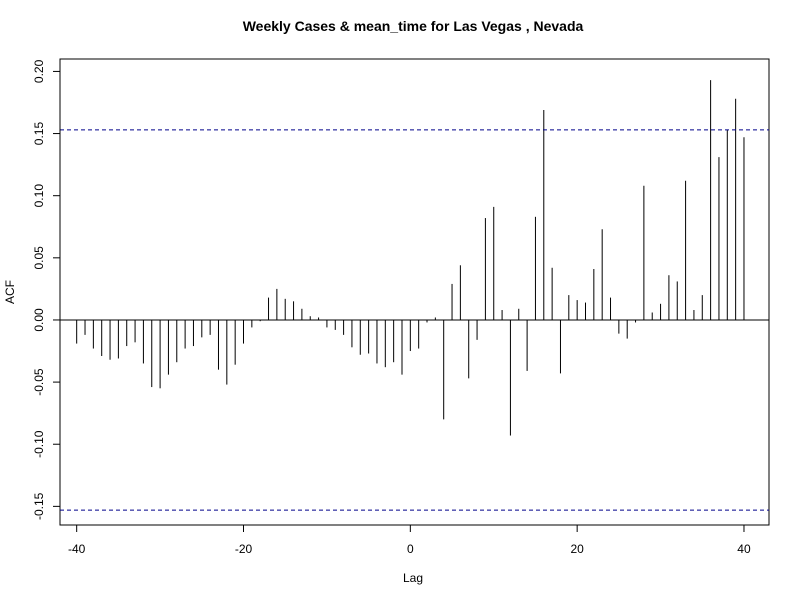 The image size is (800, 600). Describe the element at coordinates (39, 134) in the screenshot. I see `y-tick-label: 0.15` at that location.